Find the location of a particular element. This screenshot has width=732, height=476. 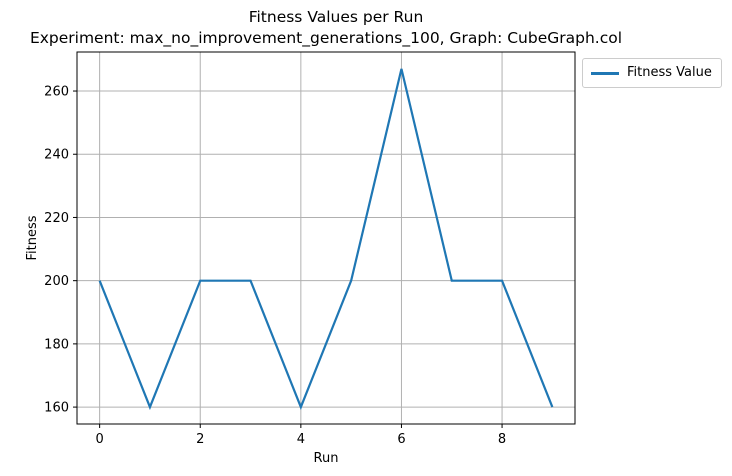

y-tick-label: 220 is located at coordinates (56, 218).